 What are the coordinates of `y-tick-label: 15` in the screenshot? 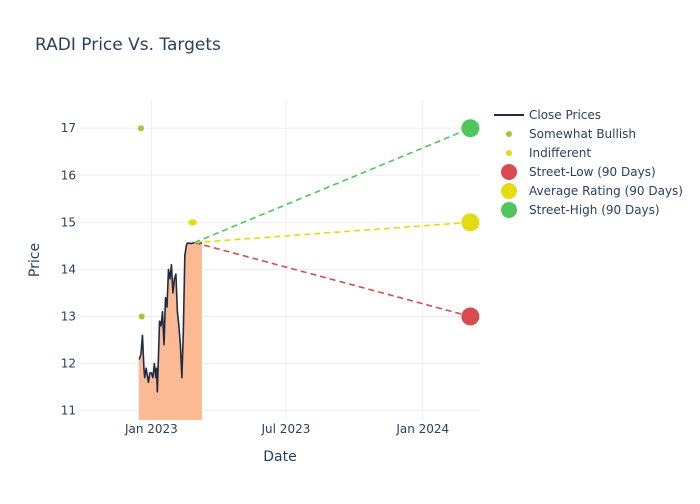 It's located at (68, 222).